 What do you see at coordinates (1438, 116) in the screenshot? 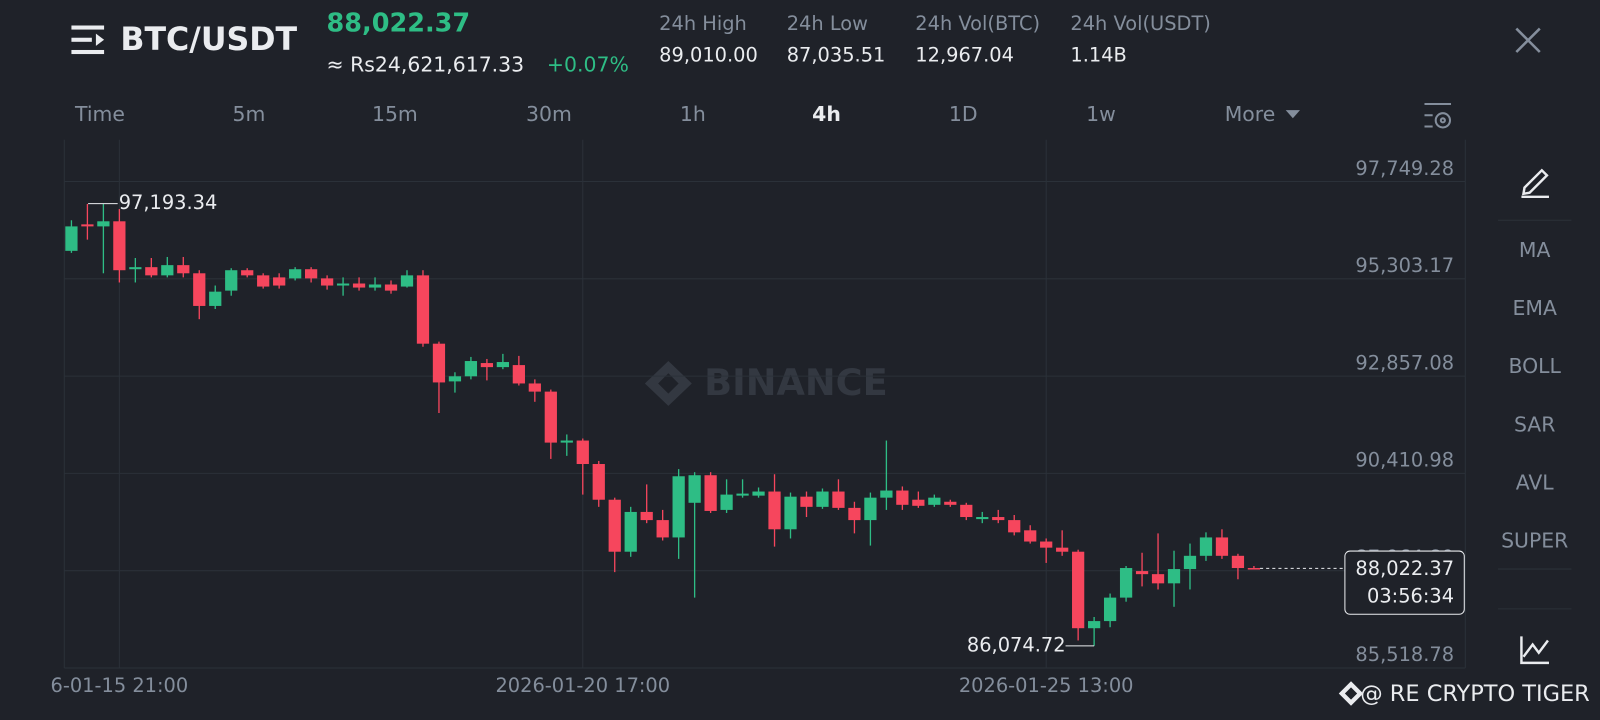
I see `chart-settings-icon` at bounding box center [1438, 116].